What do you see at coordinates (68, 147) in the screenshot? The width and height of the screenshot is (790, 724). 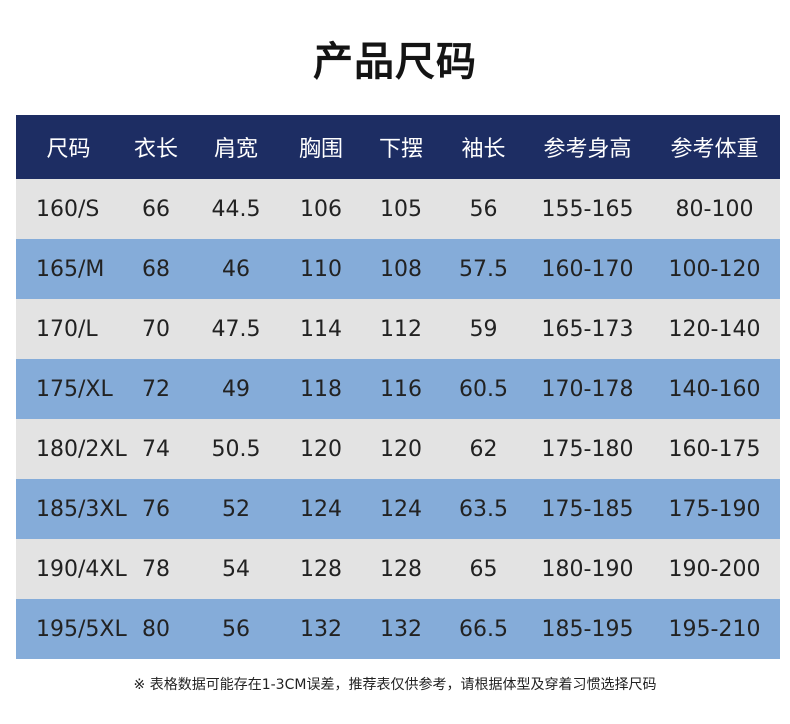 I see `header-size: 尺码` at bounding box center [68, 147].